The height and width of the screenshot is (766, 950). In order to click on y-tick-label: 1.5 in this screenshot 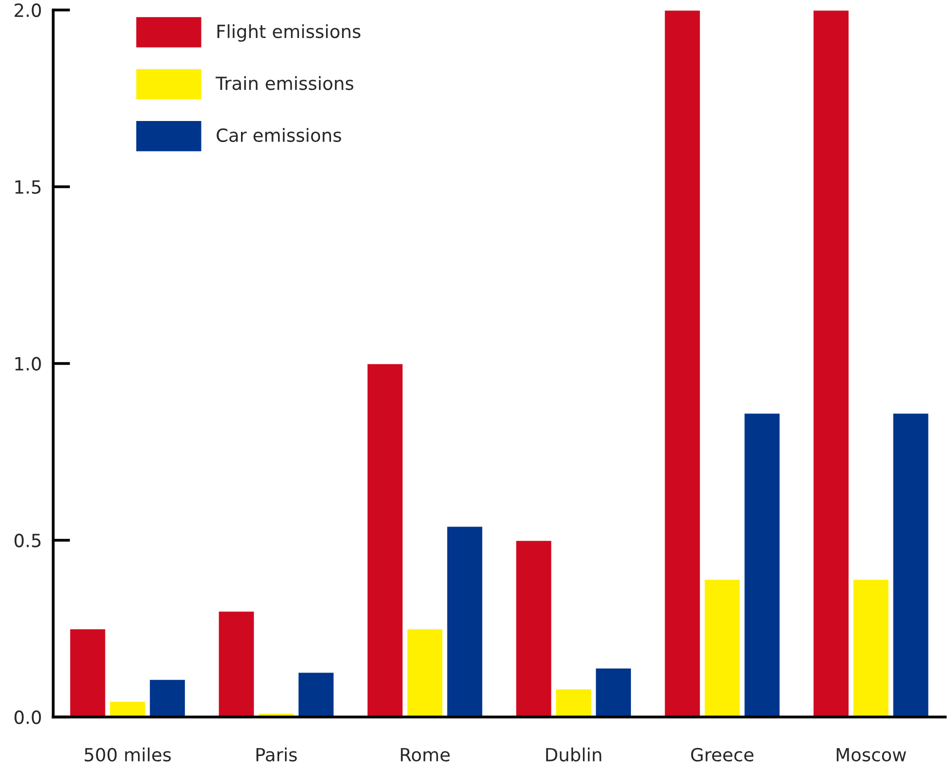, I will do `click(28, 187)`.